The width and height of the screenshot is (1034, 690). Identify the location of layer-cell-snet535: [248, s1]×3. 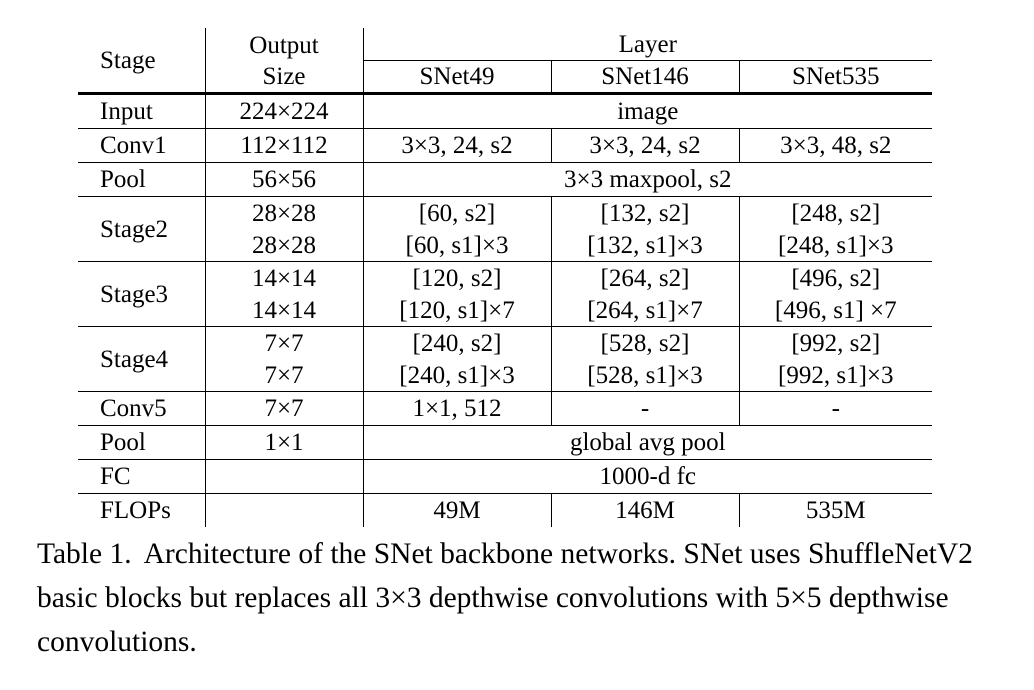
(835, 245).